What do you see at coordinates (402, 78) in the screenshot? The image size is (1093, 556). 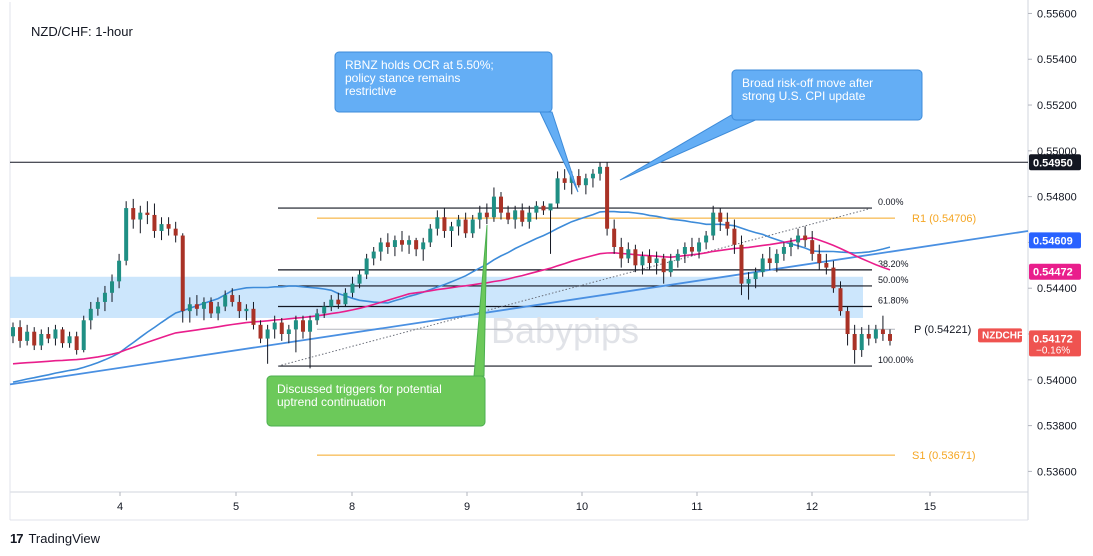 I see `annotation-rbnz-text: policy stance remains` at bounding box center [402, 78].